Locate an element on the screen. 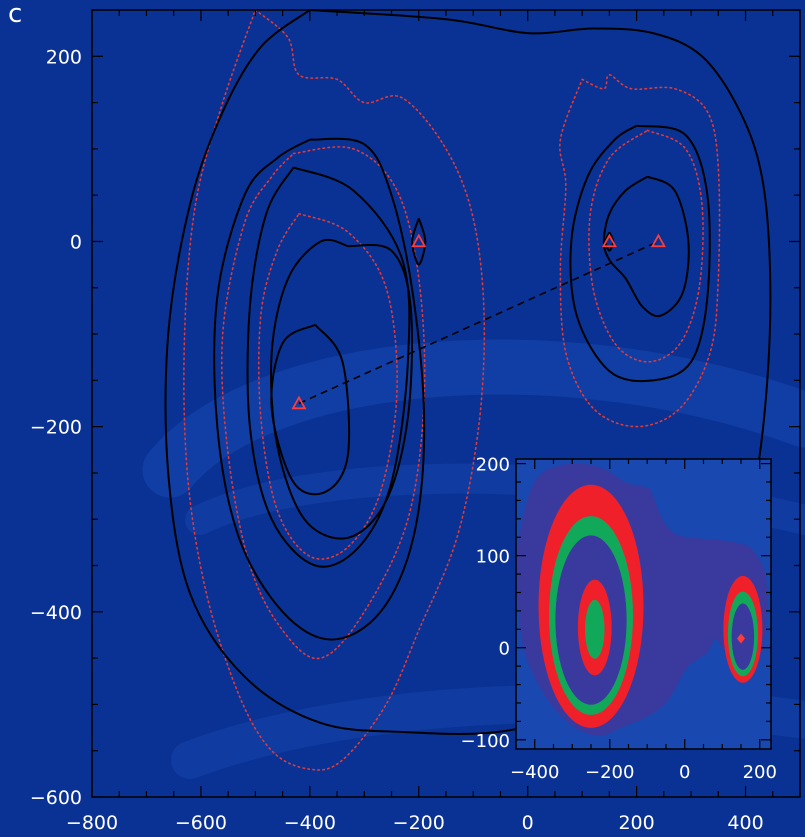  panel-letter: c is located at coordinates (15, 14).